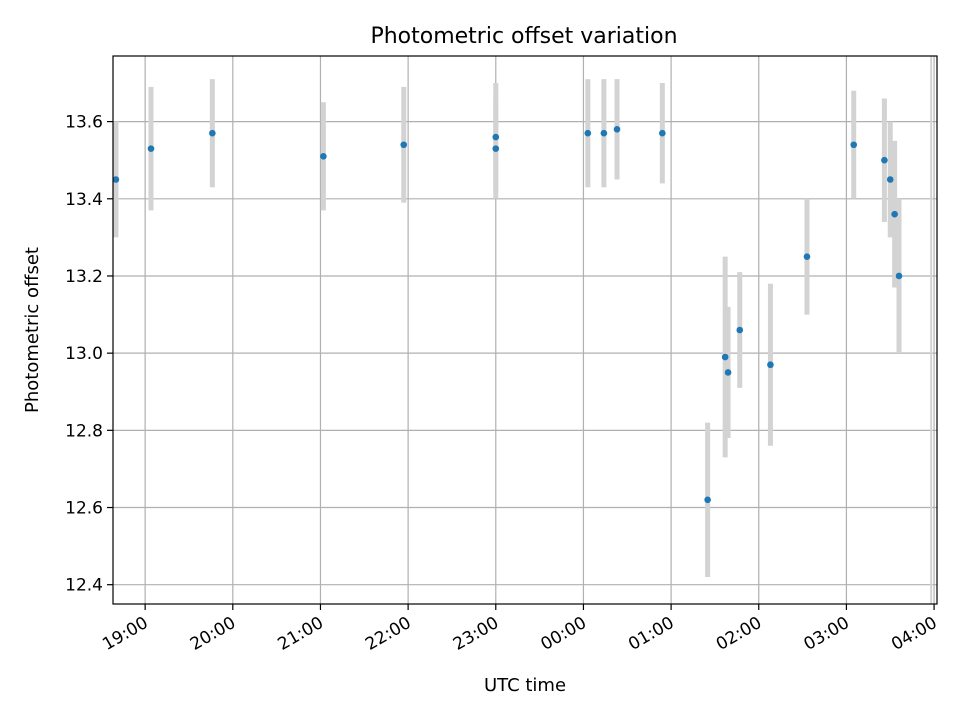 The image size is (960, 720). I want to click on y-tick-label: 13.6, so click(84, 123).